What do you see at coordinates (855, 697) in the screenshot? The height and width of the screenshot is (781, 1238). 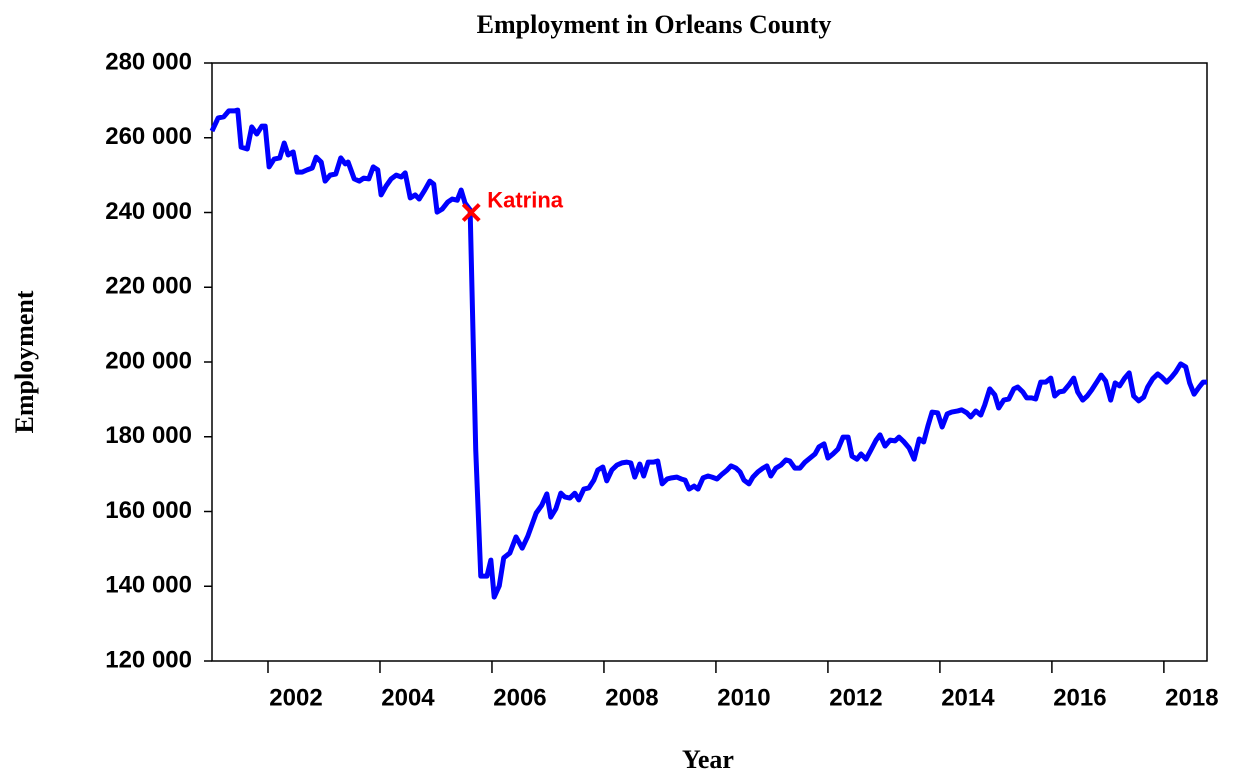 I see `x-tick-label: 2012` at bounding box center [855, 697].